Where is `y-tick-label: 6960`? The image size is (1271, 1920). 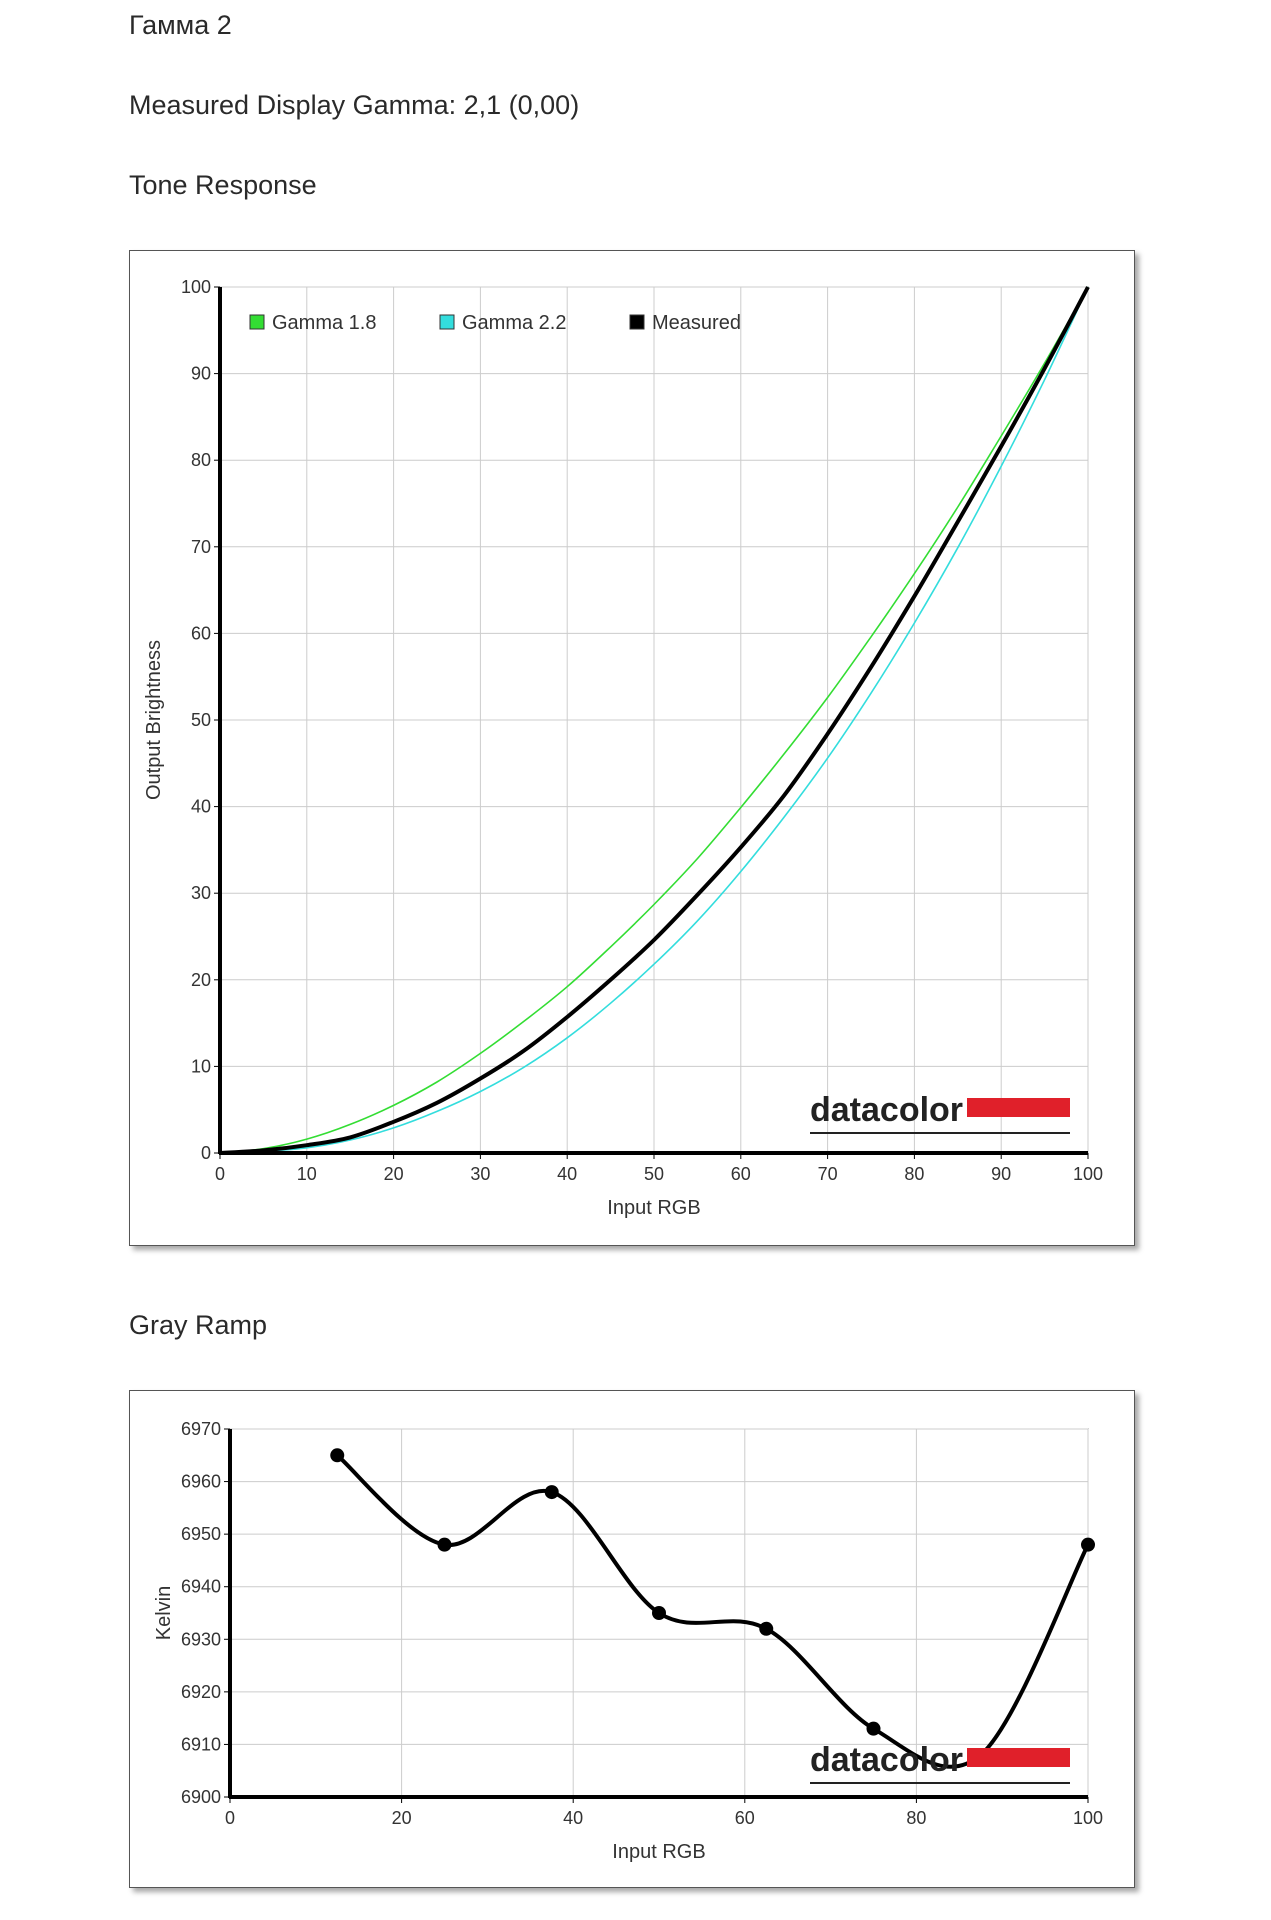
y-tick-label: 6960 is located at coordinates (201, 1482).